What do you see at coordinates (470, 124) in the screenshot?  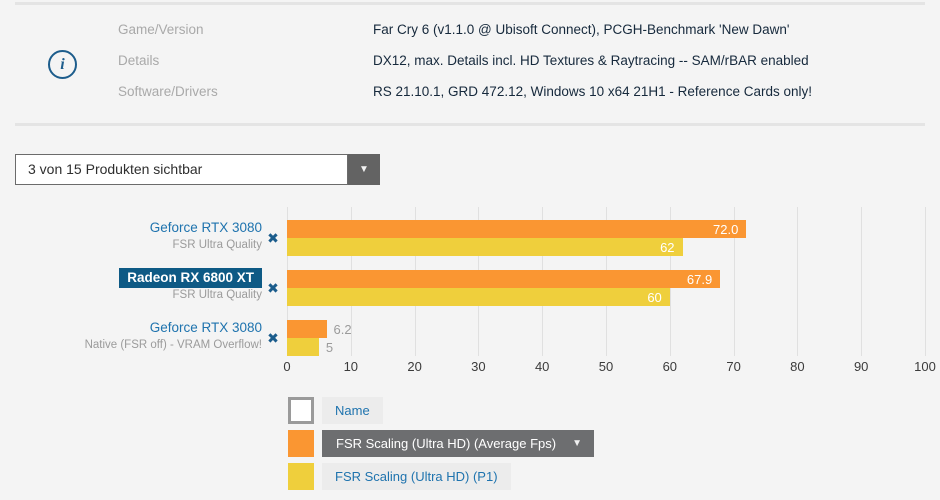 I see `header-divider` at bounding box center [470, 124].